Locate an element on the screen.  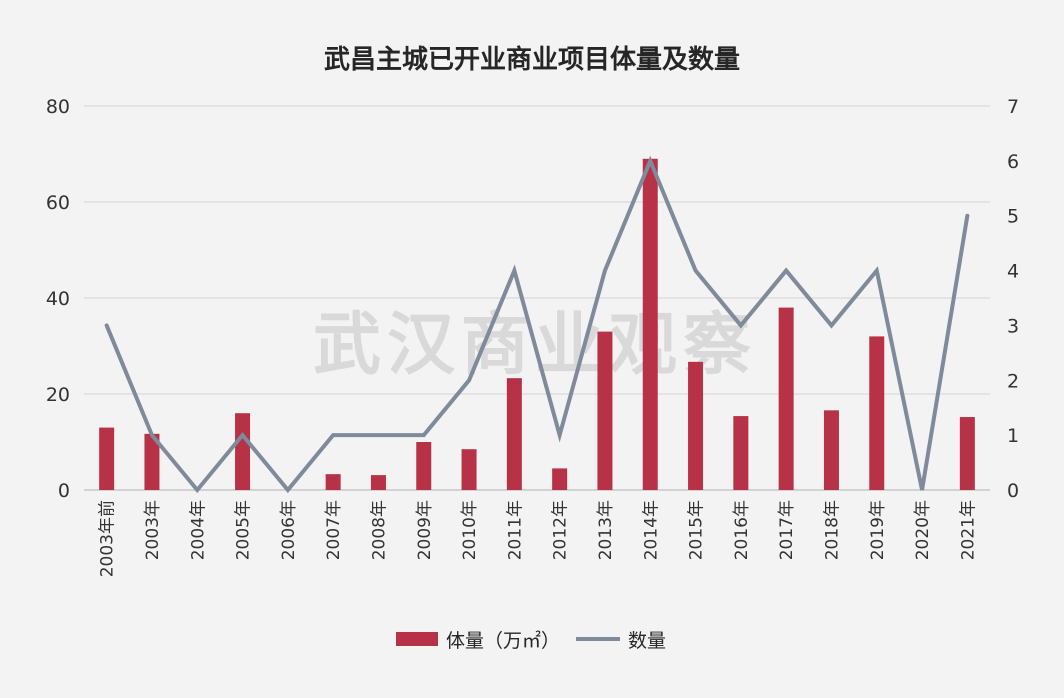
right-axis-tick-label: 4 is located at coordinates (1013, 272).